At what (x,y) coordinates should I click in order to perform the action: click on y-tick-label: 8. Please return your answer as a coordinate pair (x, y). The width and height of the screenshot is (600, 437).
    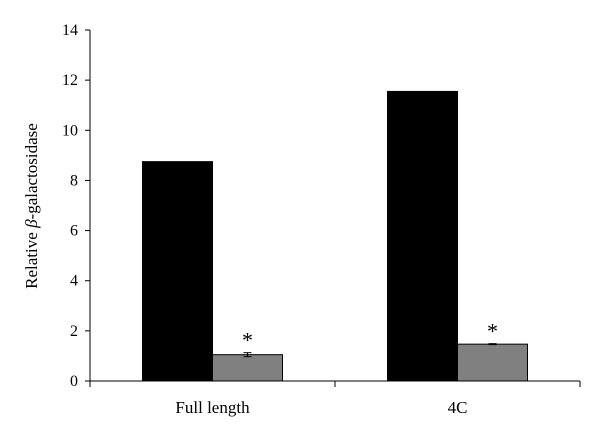
    Looking at the image, I should click on (74, 180).